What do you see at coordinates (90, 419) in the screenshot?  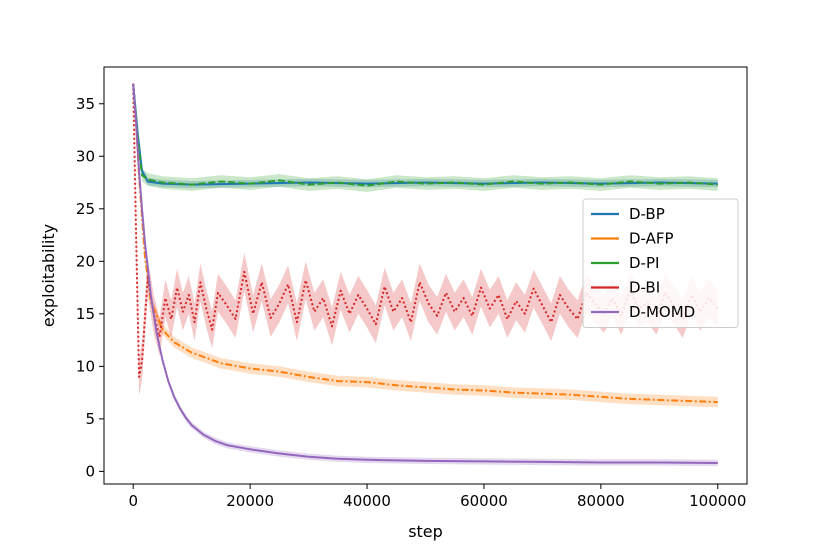 I see `y-tick-label: 5` at bounding box center [90, 419].